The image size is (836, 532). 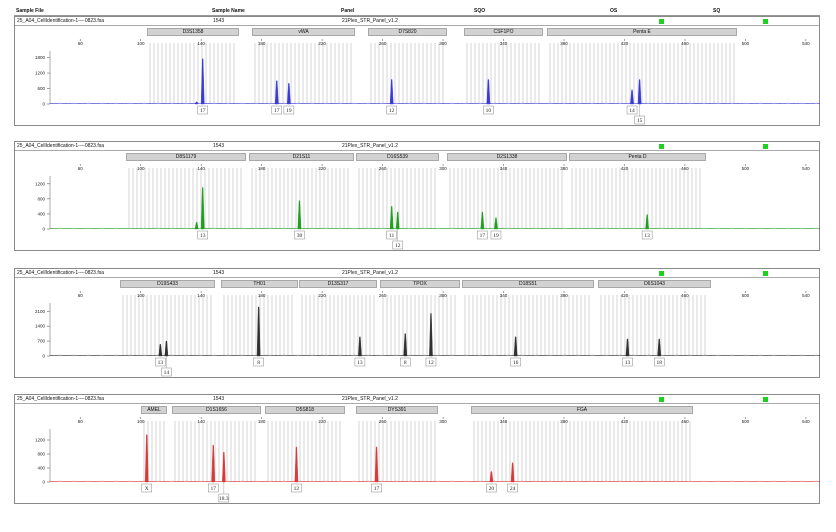 I want to click on allele-call-label: X, so click(x=147, y=489).